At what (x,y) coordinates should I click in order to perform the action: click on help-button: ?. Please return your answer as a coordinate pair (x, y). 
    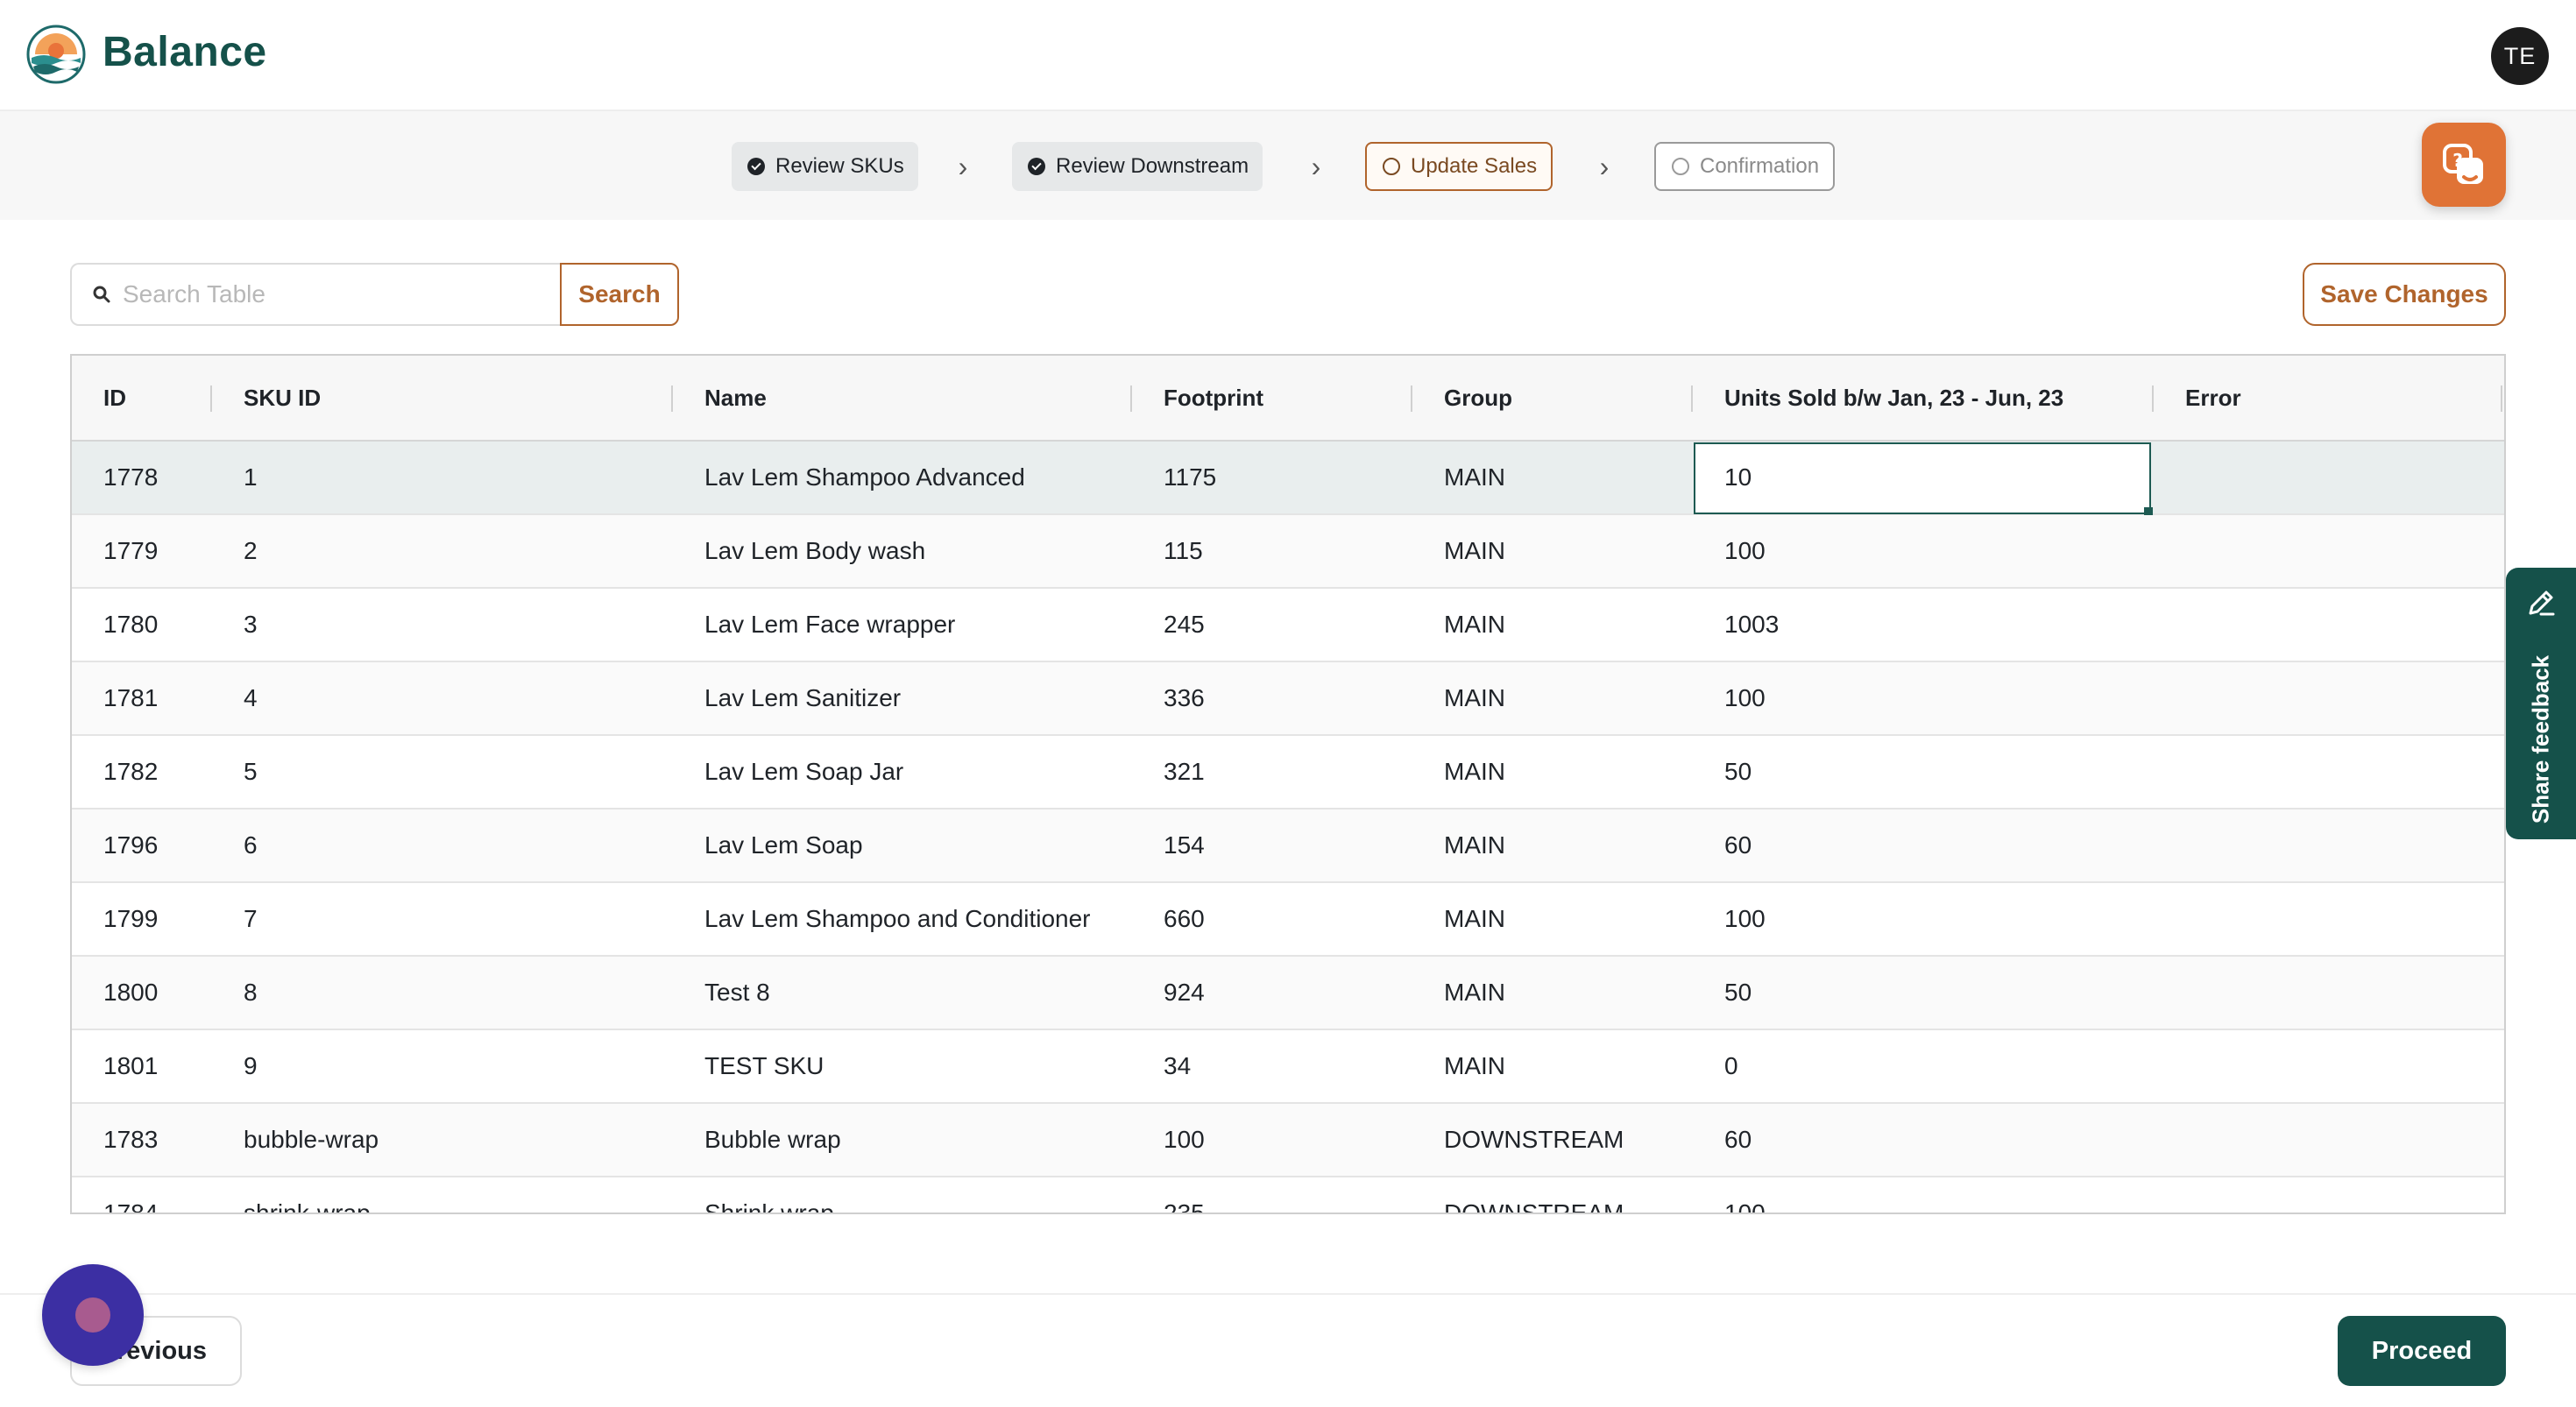
    Looking at the image, I should click on (2464, 165).